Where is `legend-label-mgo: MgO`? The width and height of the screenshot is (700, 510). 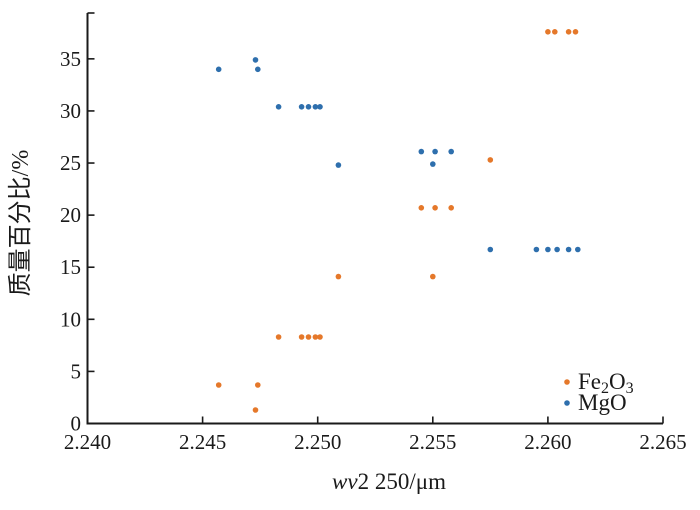 legend-label-mgo: MgO is located at coordinates (602, 402).